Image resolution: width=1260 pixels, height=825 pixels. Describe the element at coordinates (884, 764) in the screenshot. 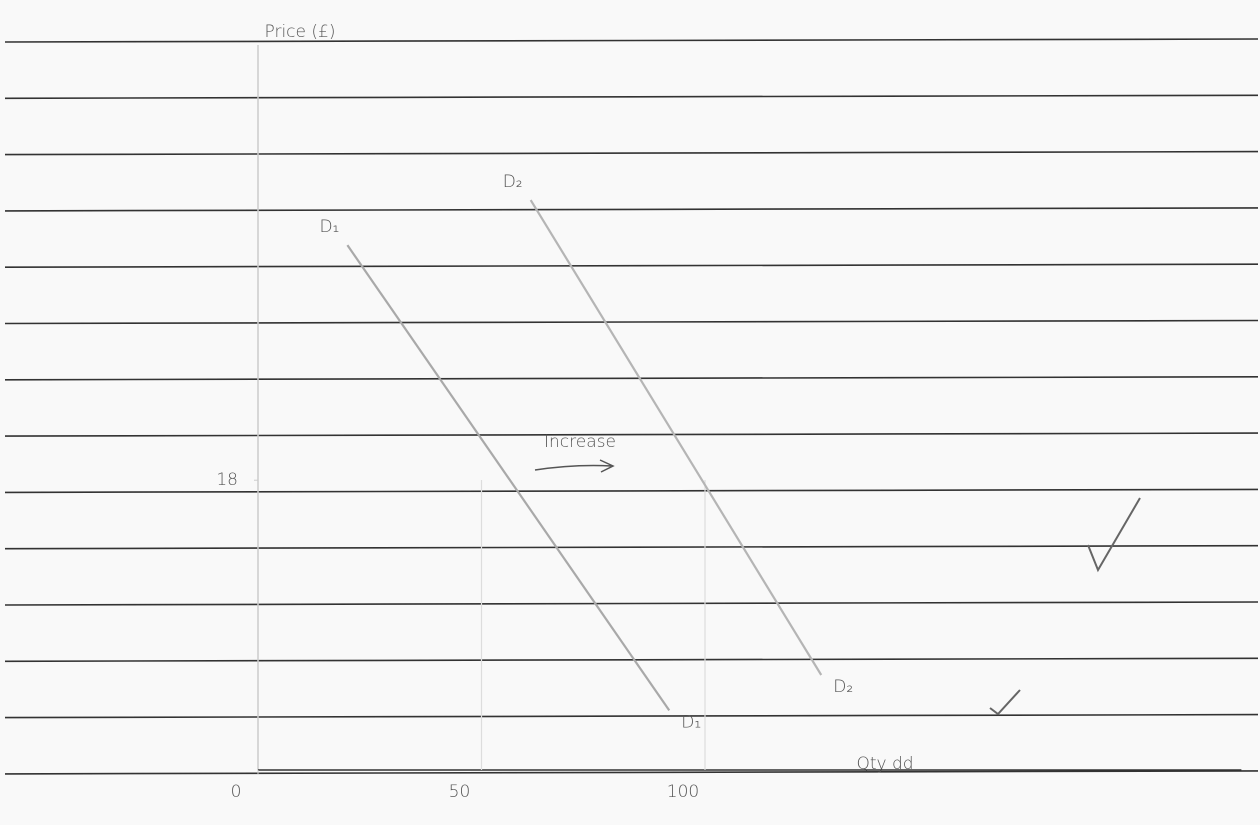

I see `x-axis-label: Qty dd` at that location.